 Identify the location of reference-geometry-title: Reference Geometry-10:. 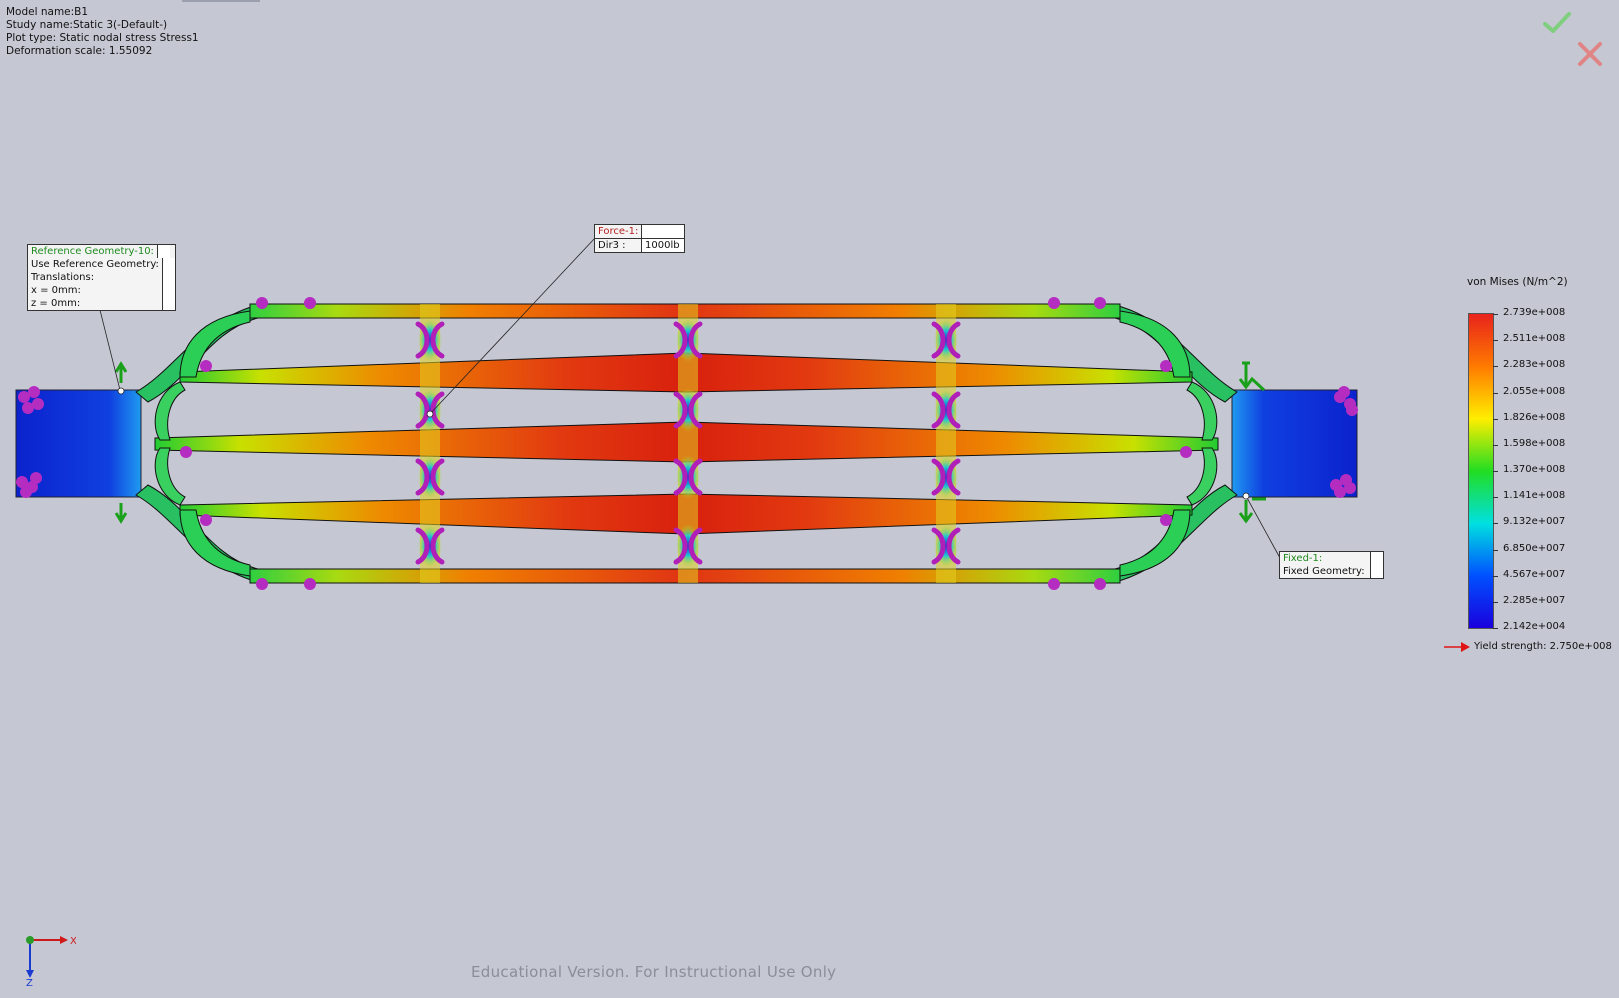
(92, 251).